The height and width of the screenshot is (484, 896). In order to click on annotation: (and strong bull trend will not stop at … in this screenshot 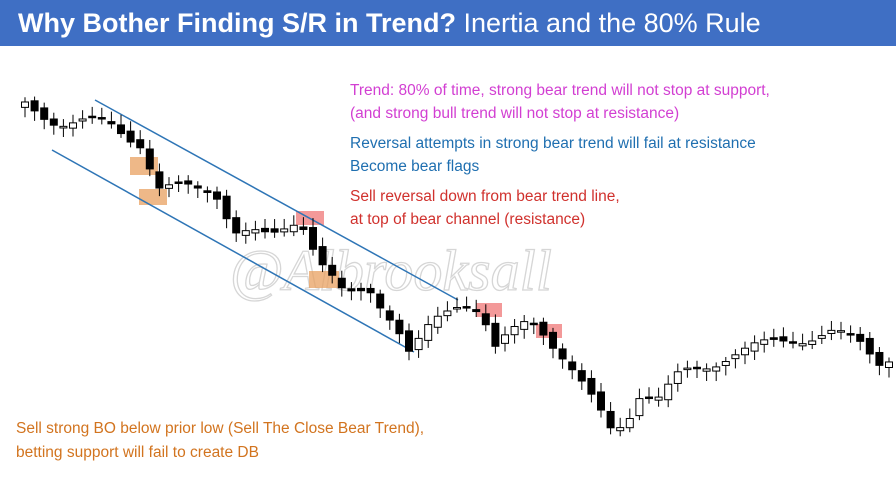, I will do `click(514, 113)`.